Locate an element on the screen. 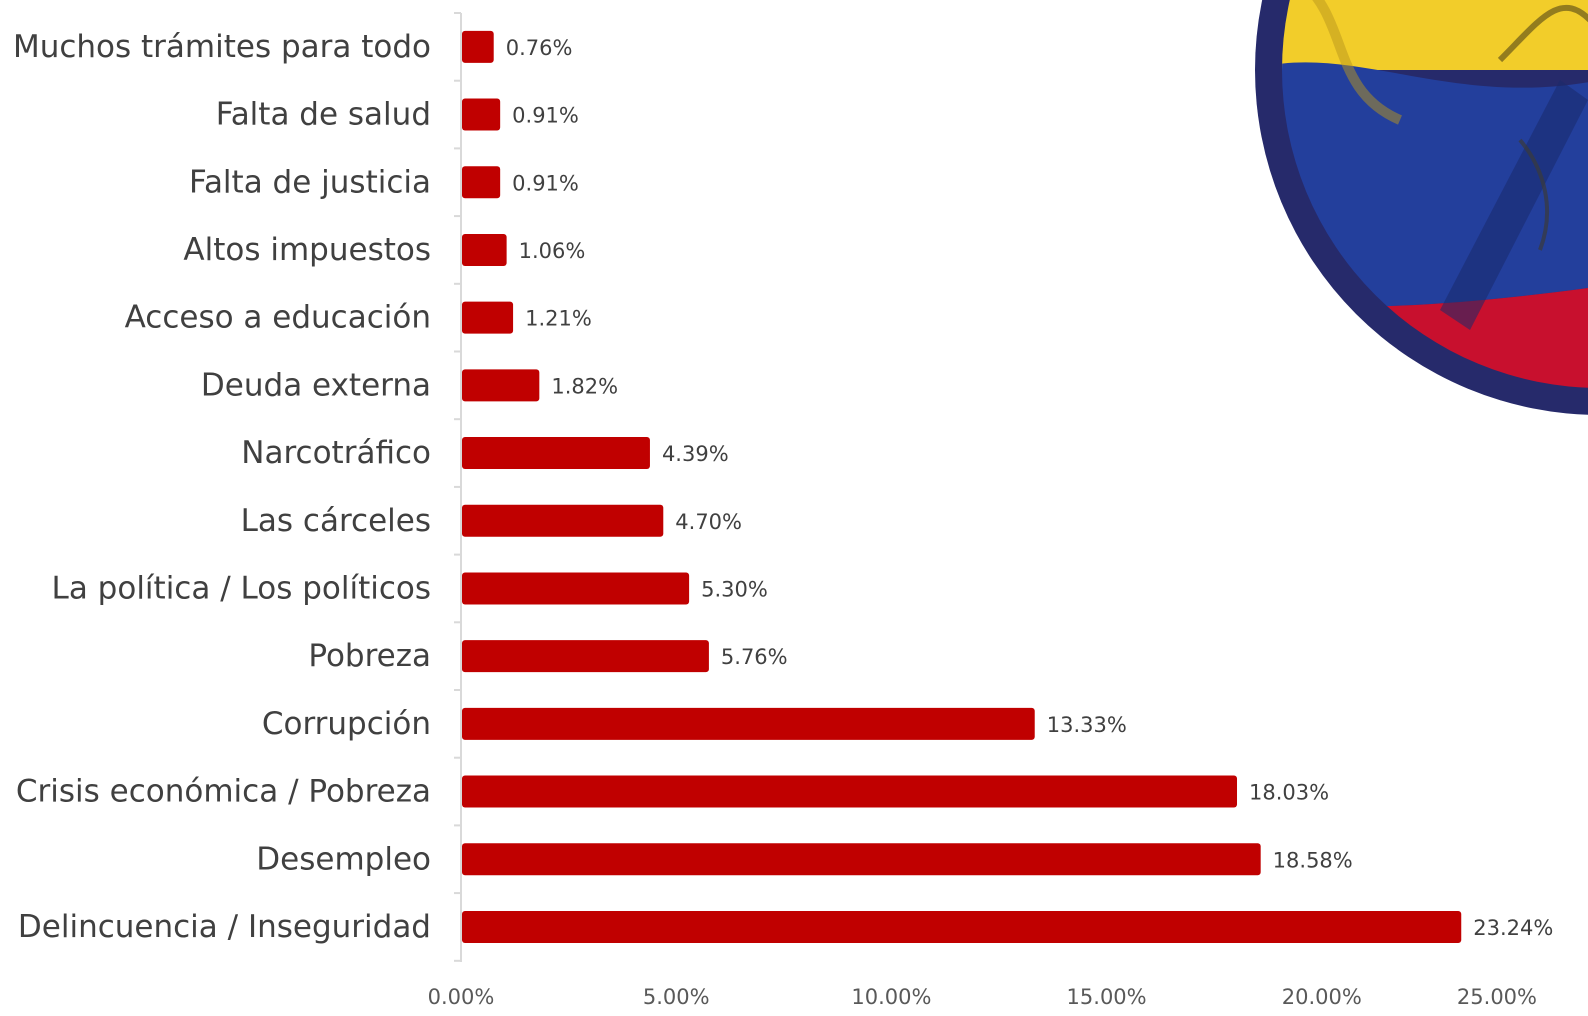 The image size is (1588, 1016). category-label: Muchos trámites para todo is located at coordinates (222, 47).